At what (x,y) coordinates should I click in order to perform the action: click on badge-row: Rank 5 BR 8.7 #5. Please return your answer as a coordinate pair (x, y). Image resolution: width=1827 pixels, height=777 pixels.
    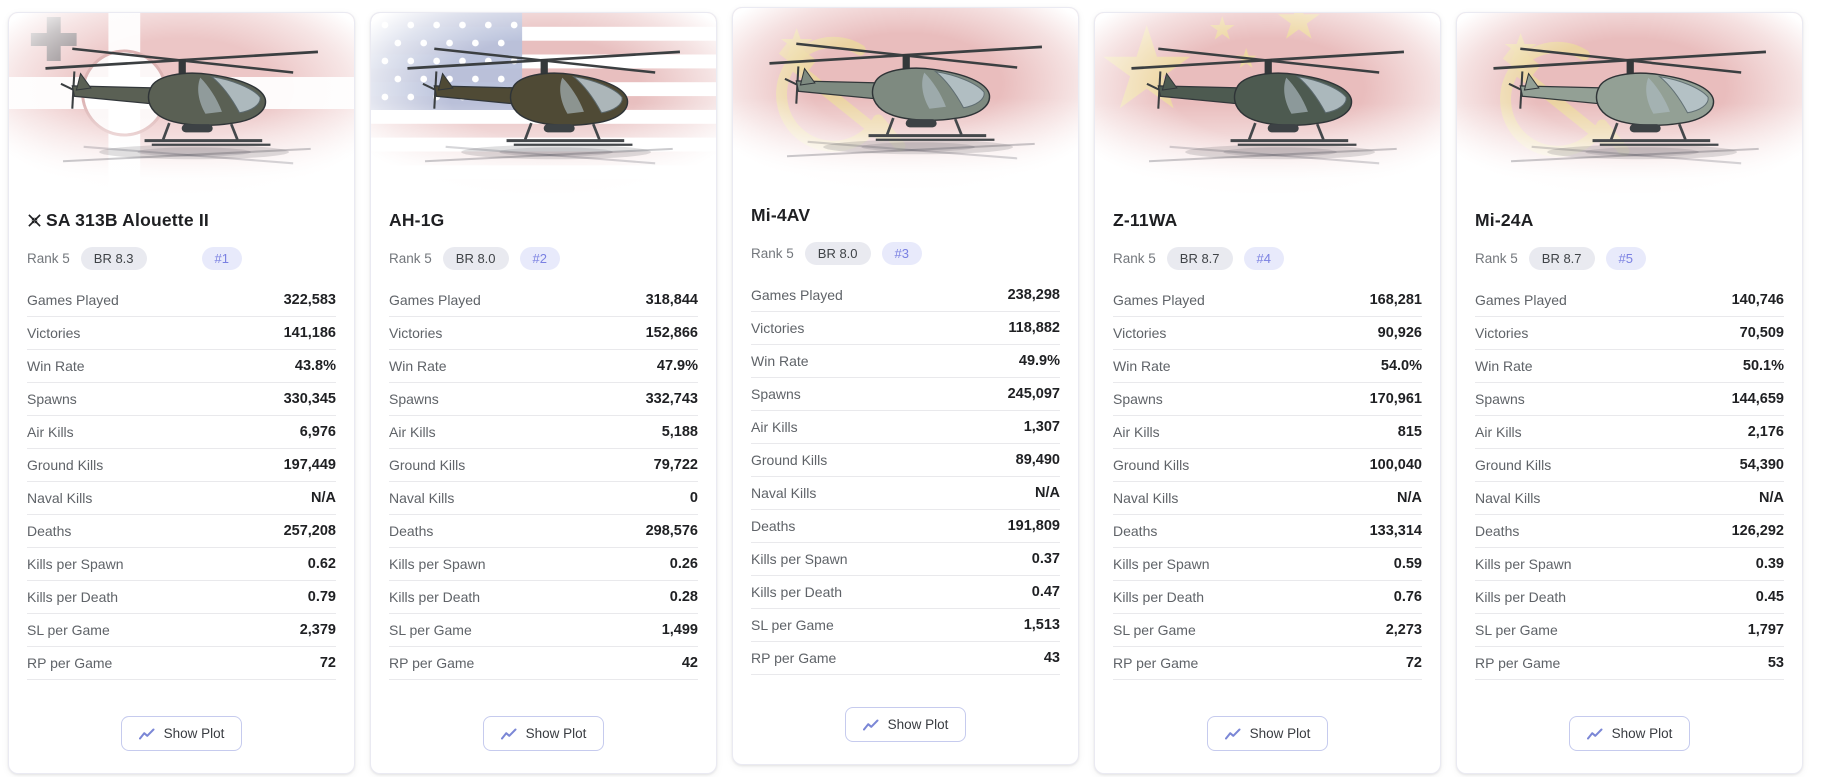
    Looking at the image, I should click on (1629, 258).